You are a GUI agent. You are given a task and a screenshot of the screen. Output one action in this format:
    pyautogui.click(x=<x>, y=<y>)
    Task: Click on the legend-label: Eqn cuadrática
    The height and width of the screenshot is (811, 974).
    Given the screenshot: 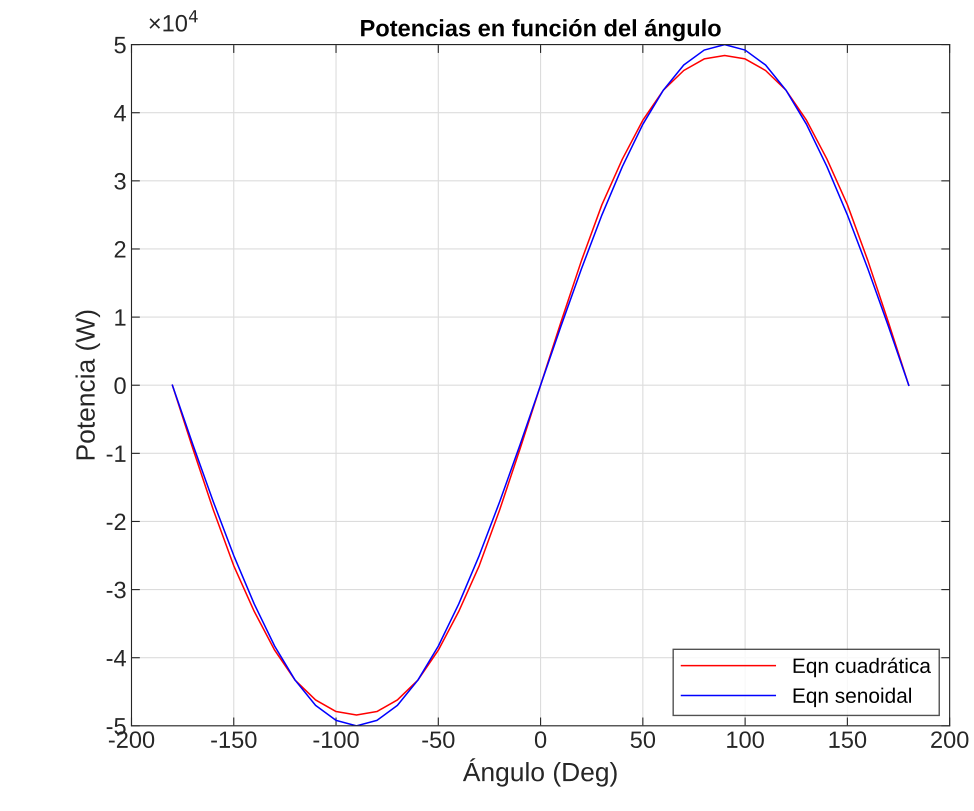 What is the action you would take?
    pyautogui.click(x=862, y=668)
    